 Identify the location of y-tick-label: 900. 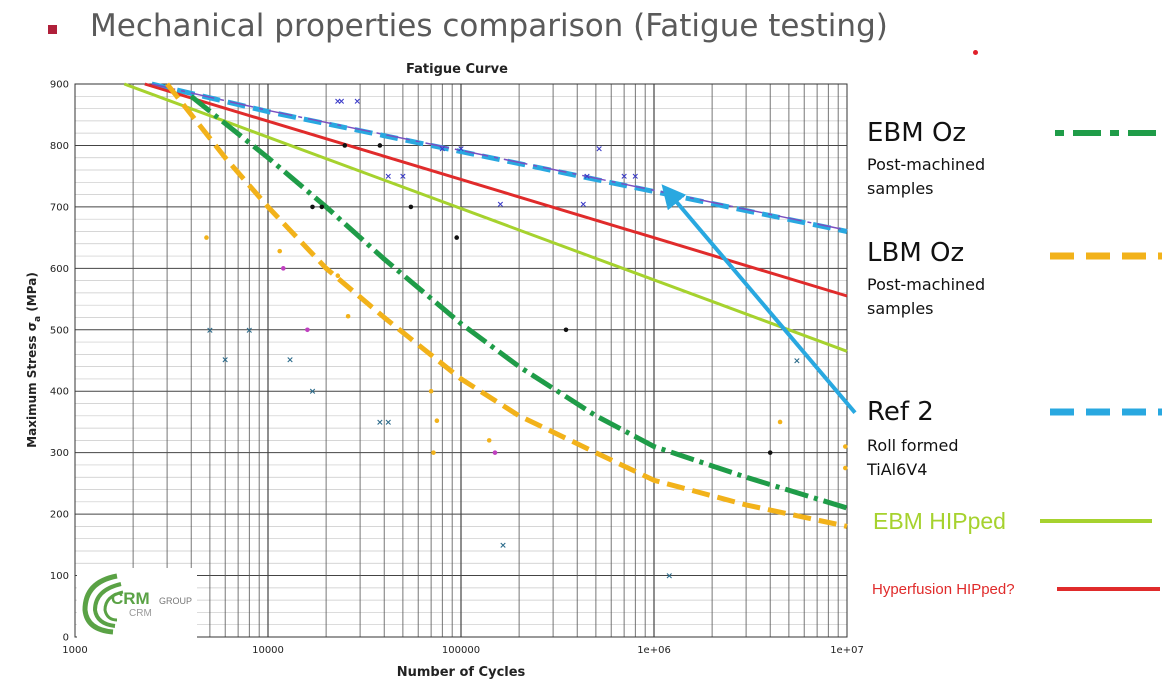
(59, 85).